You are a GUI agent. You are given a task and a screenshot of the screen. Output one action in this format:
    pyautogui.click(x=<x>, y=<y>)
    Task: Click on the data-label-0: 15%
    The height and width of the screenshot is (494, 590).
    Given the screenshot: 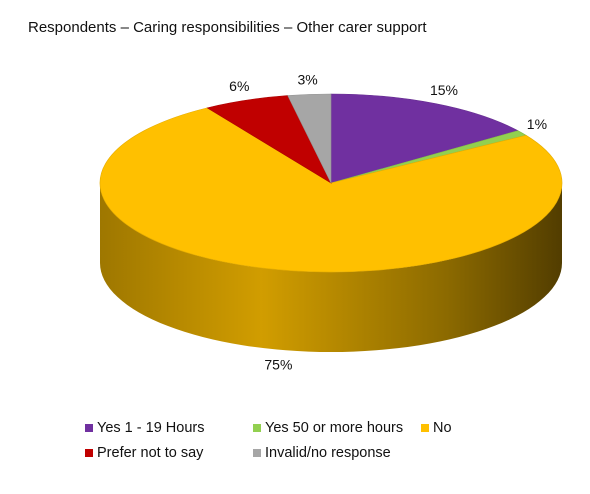 What is the action you would take?
    pyautogui.click(x=444, y=90)
    